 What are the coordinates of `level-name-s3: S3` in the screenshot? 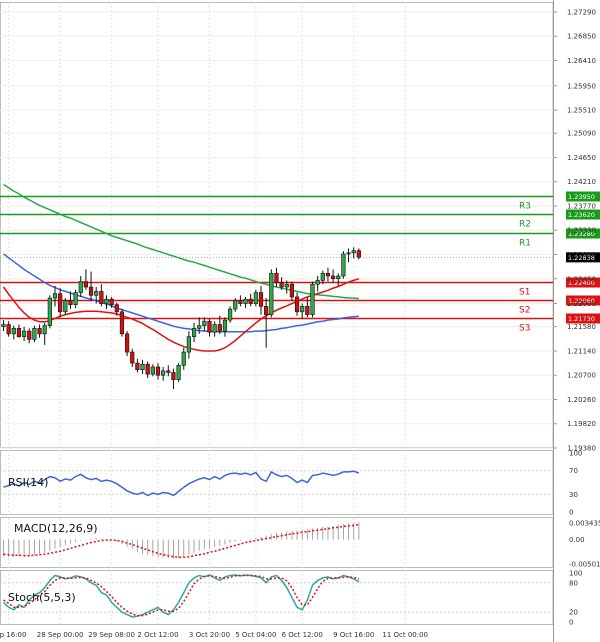 It's located at (524, 329).